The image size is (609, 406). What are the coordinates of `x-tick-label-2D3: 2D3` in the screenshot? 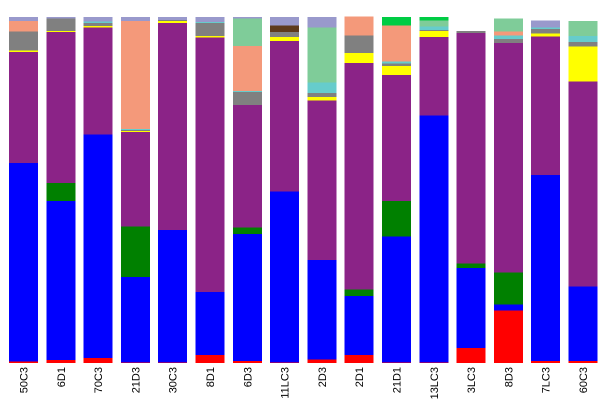 It's located at (323, 377).